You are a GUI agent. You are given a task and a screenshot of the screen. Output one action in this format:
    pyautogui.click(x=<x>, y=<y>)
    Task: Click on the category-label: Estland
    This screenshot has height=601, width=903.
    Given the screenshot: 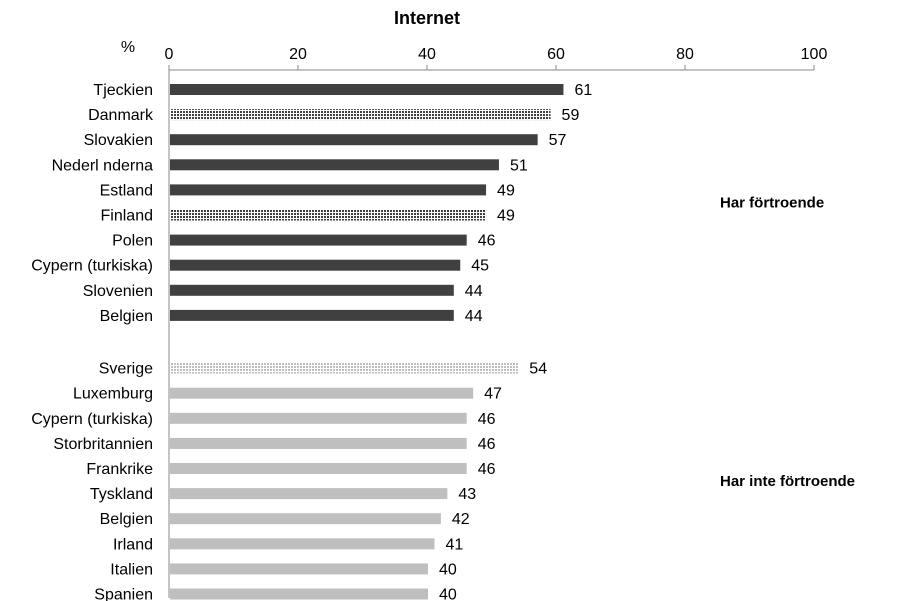 What is the action you would take?
    pyautogui.click(x=126, y=190)
    